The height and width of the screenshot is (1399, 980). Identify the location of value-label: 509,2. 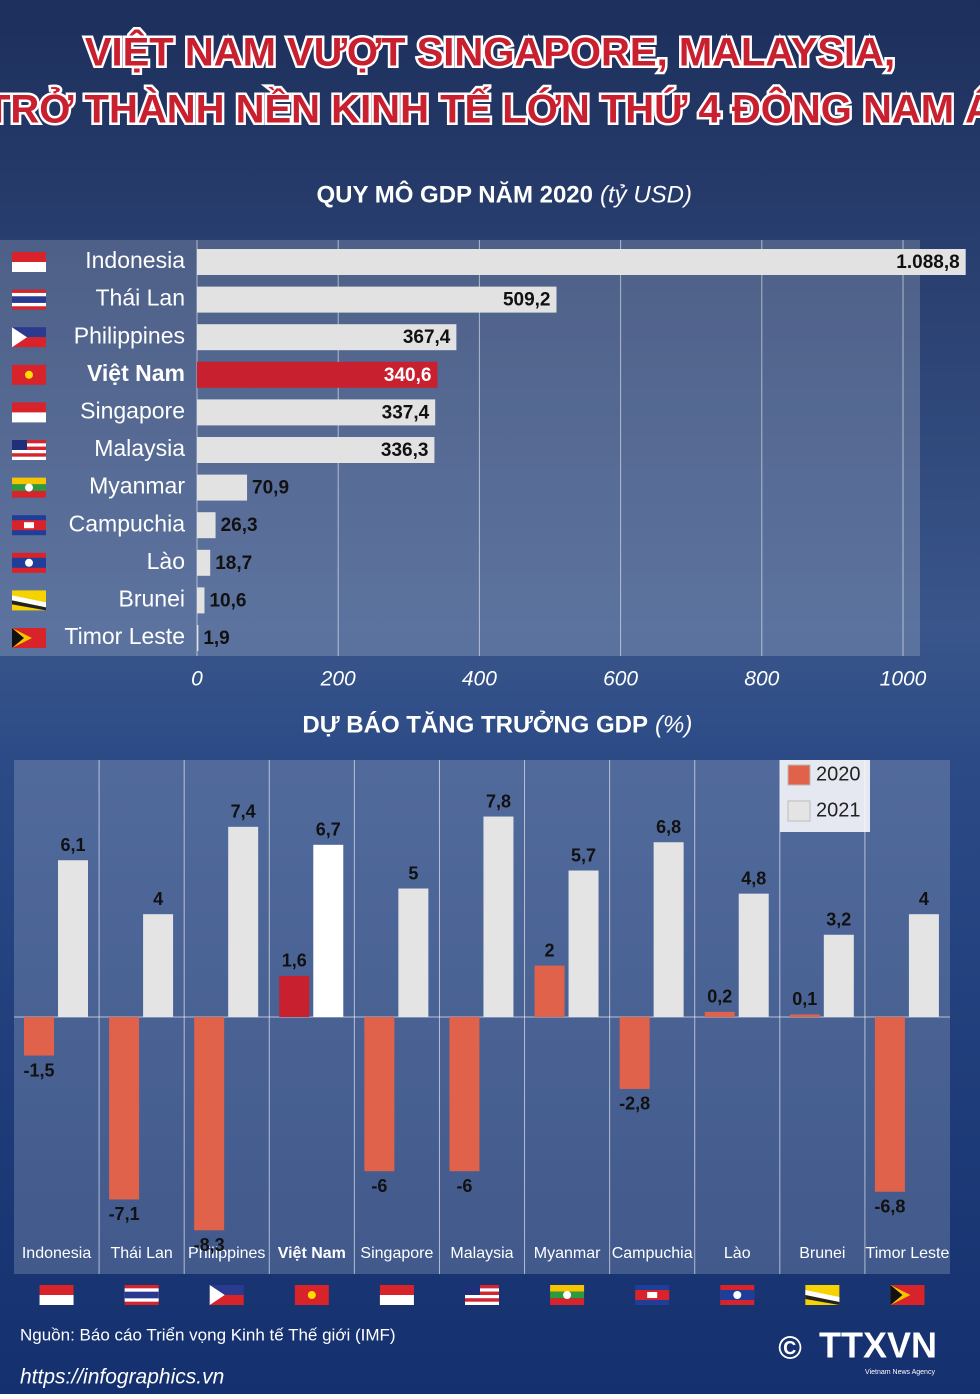
(527, 300).